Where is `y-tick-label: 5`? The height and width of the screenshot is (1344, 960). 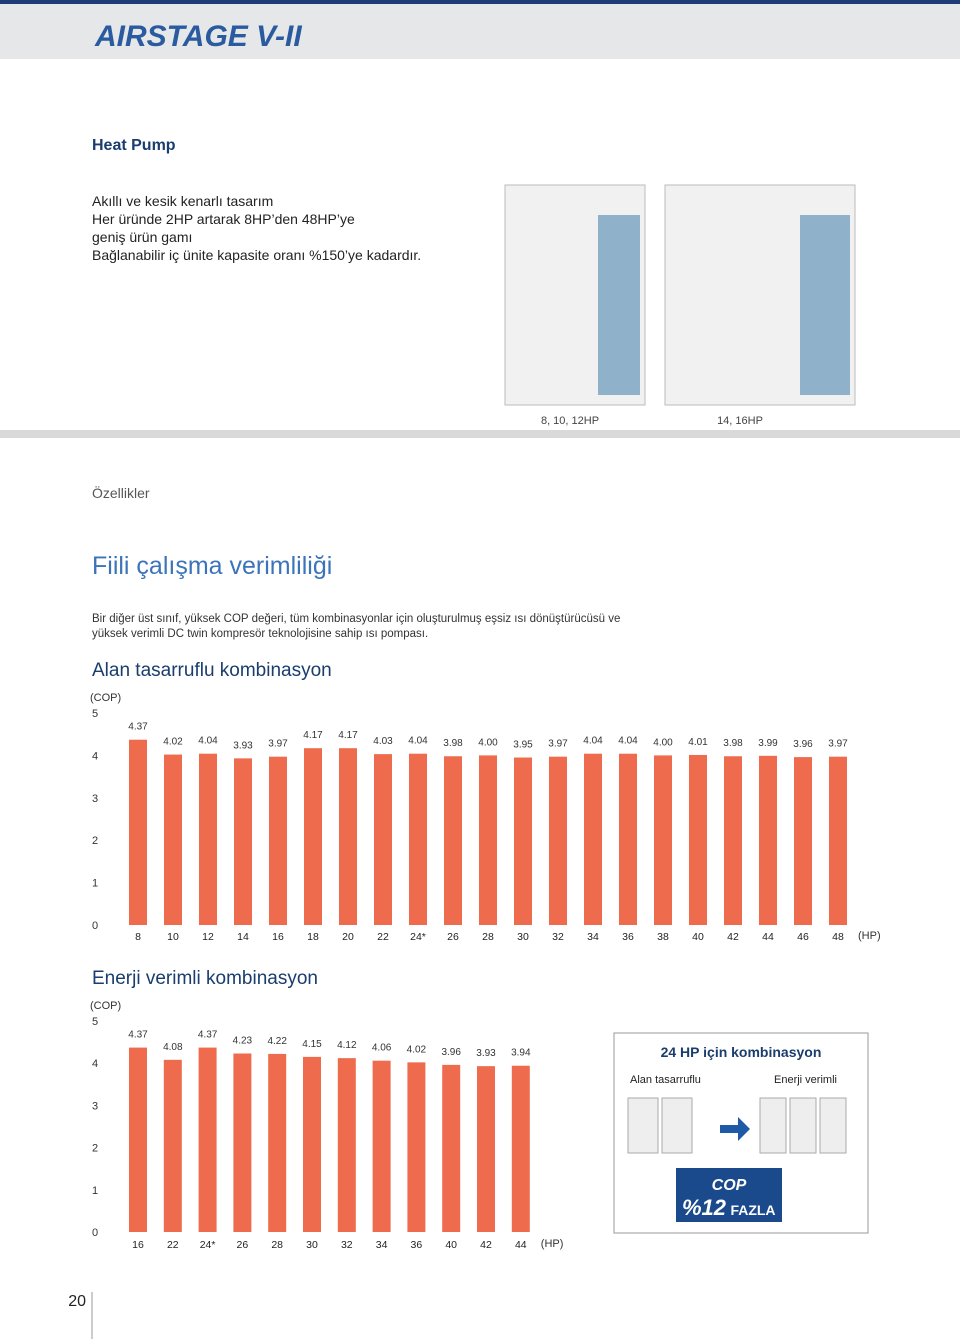 y-tick-label: 5 is located at coordinates (95, 714).